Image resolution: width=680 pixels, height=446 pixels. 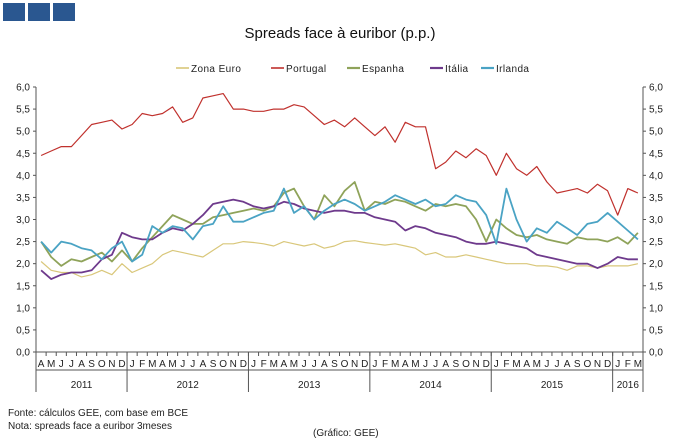 What do you see at coordinates (23, 176) in the screenshot?
I see `y-tick-label-left: 4,0` at bounding box center [23, 176].